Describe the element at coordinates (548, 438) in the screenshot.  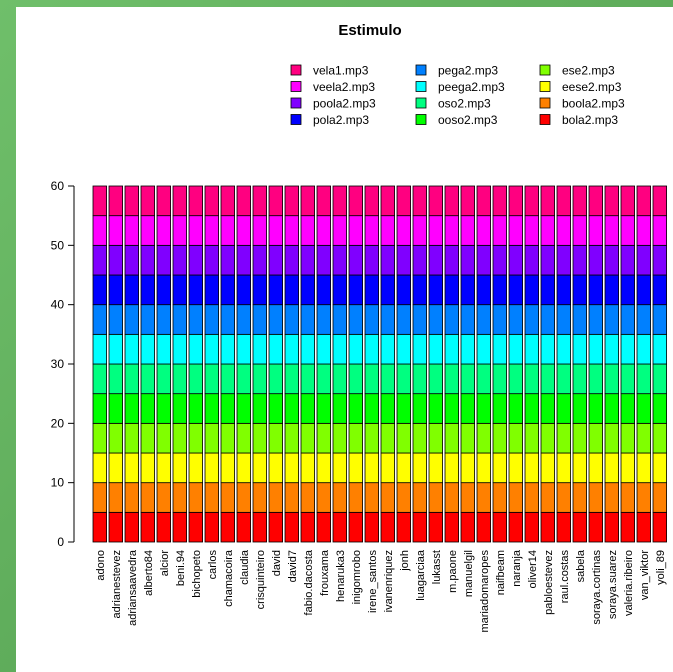
I see `bar-segment-ese2-mp3-pabloestevez` at that location.